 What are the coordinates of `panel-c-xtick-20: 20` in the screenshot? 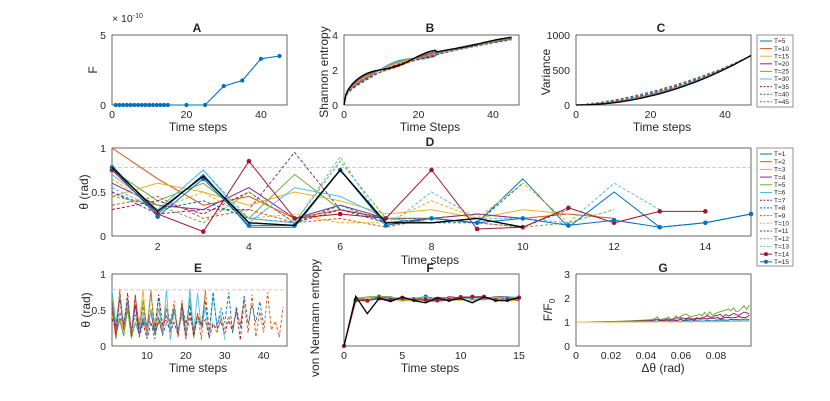 It's located at (651, 115).